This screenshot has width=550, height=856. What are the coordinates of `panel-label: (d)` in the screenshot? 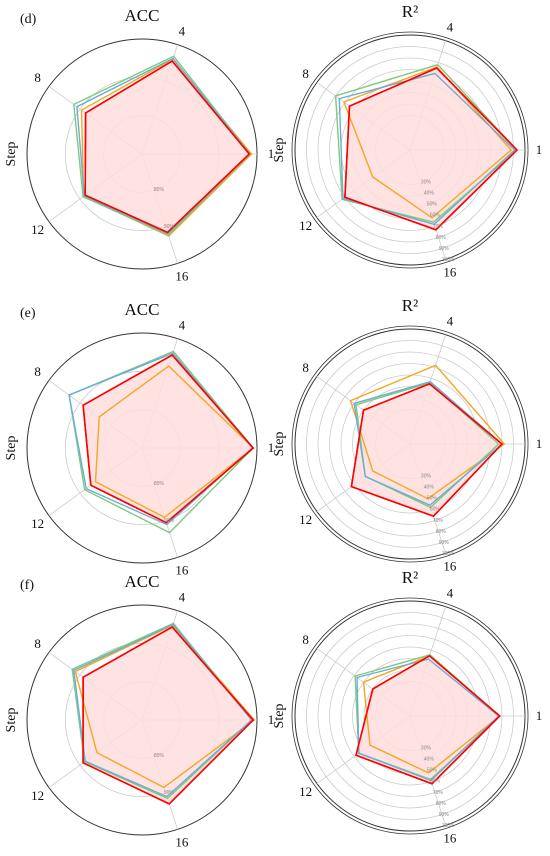 It's located at (28, 19).